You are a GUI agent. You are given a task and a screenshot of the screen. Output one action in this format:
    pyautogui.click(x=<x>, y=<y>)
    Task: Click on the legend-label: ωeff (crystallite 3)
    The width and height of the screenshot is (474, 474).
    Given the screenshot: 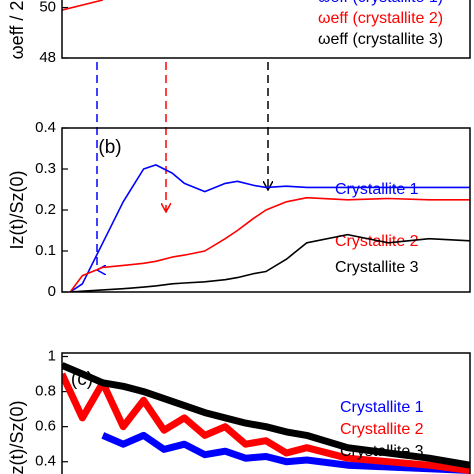 What is the action you would take?
    pyautogui.click(x=380, y=39)
    